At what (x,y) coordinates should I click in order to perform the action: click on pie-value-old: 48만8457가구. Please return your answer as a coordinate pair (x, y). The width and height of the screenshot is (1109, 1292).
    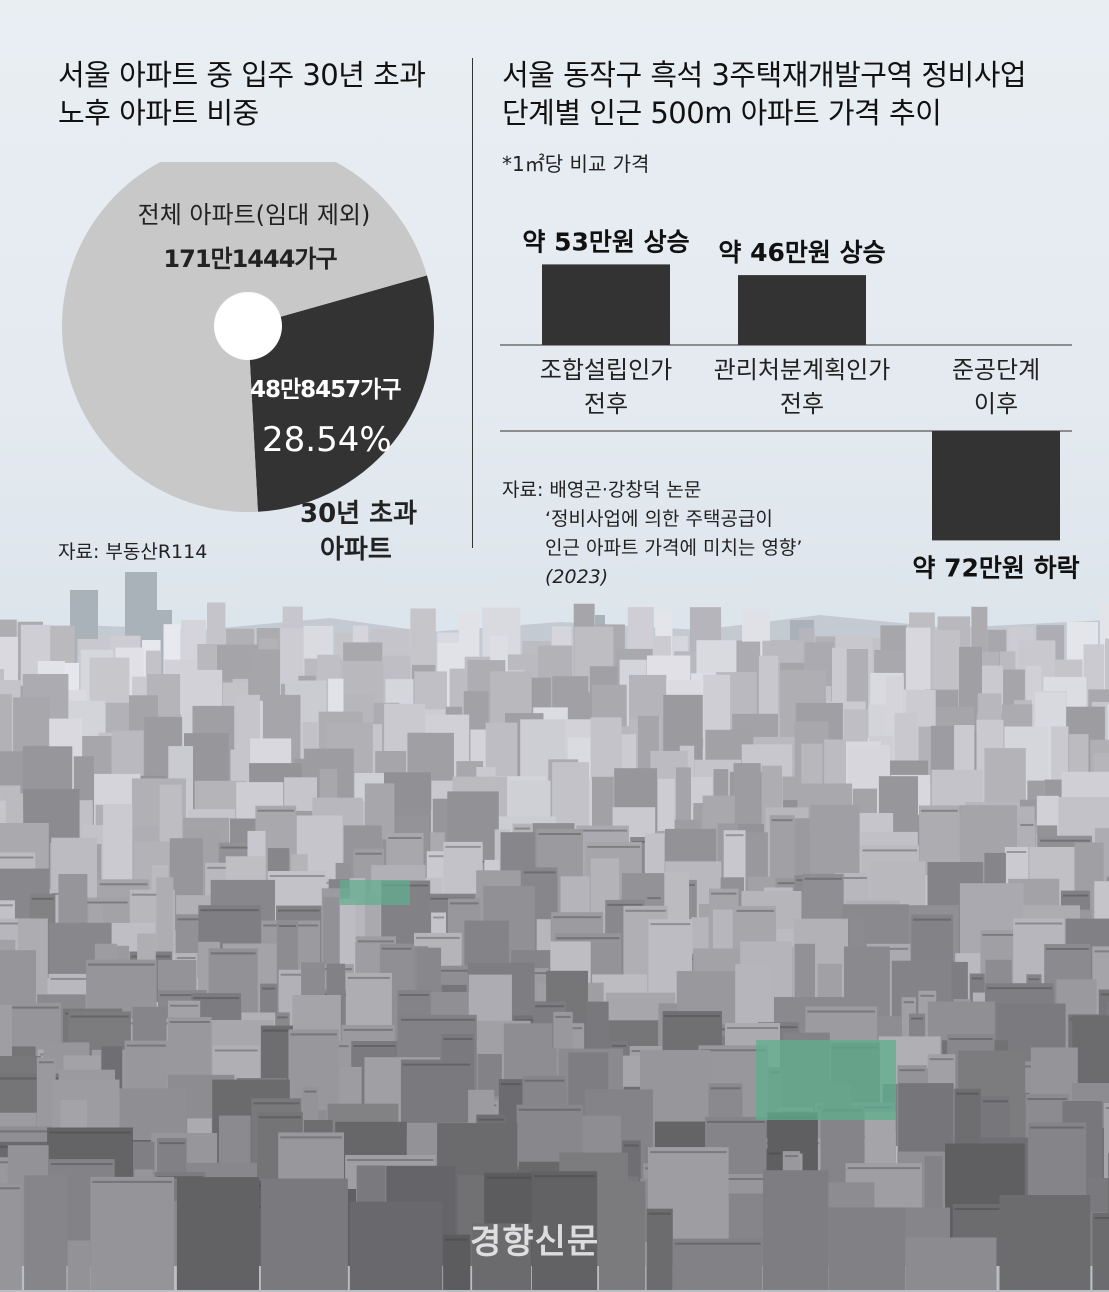
    Looking at the image, I should click on (326, 390).